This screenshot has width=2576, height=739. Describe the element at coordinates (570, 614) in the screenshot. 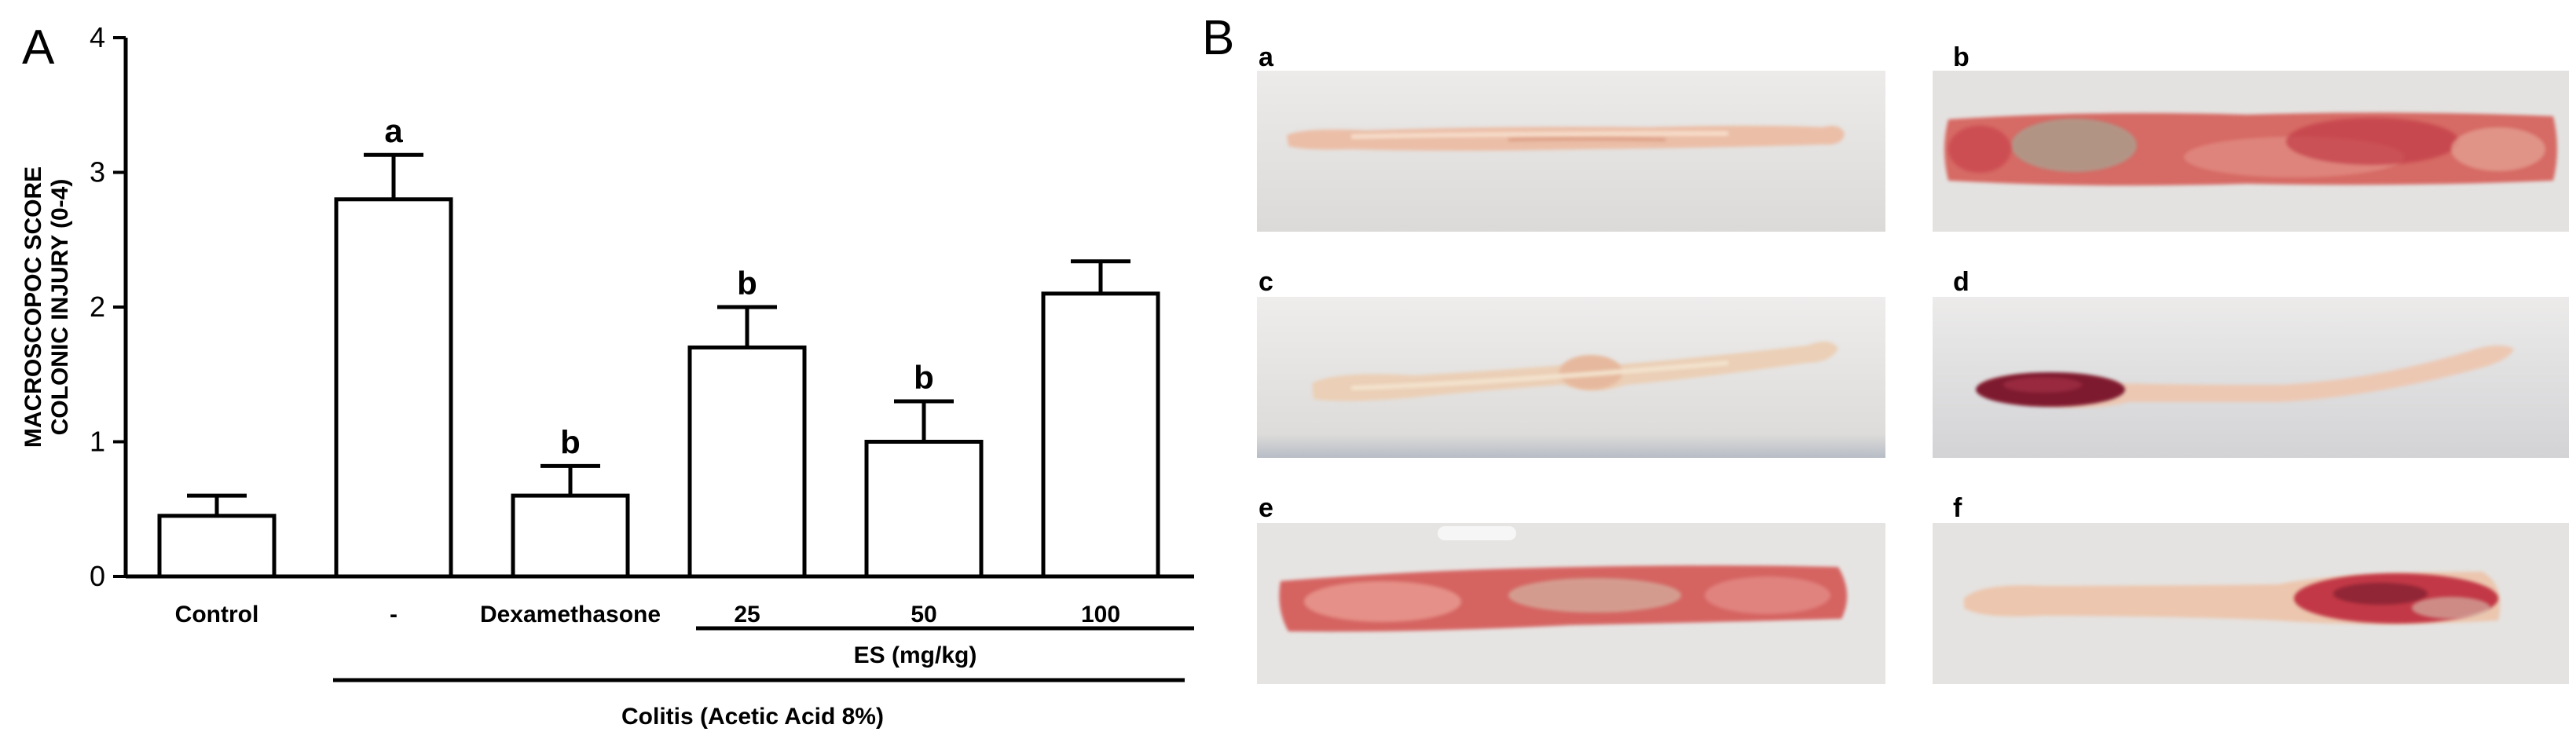

I see `x-tick-label: Dexamethasone` at that location.